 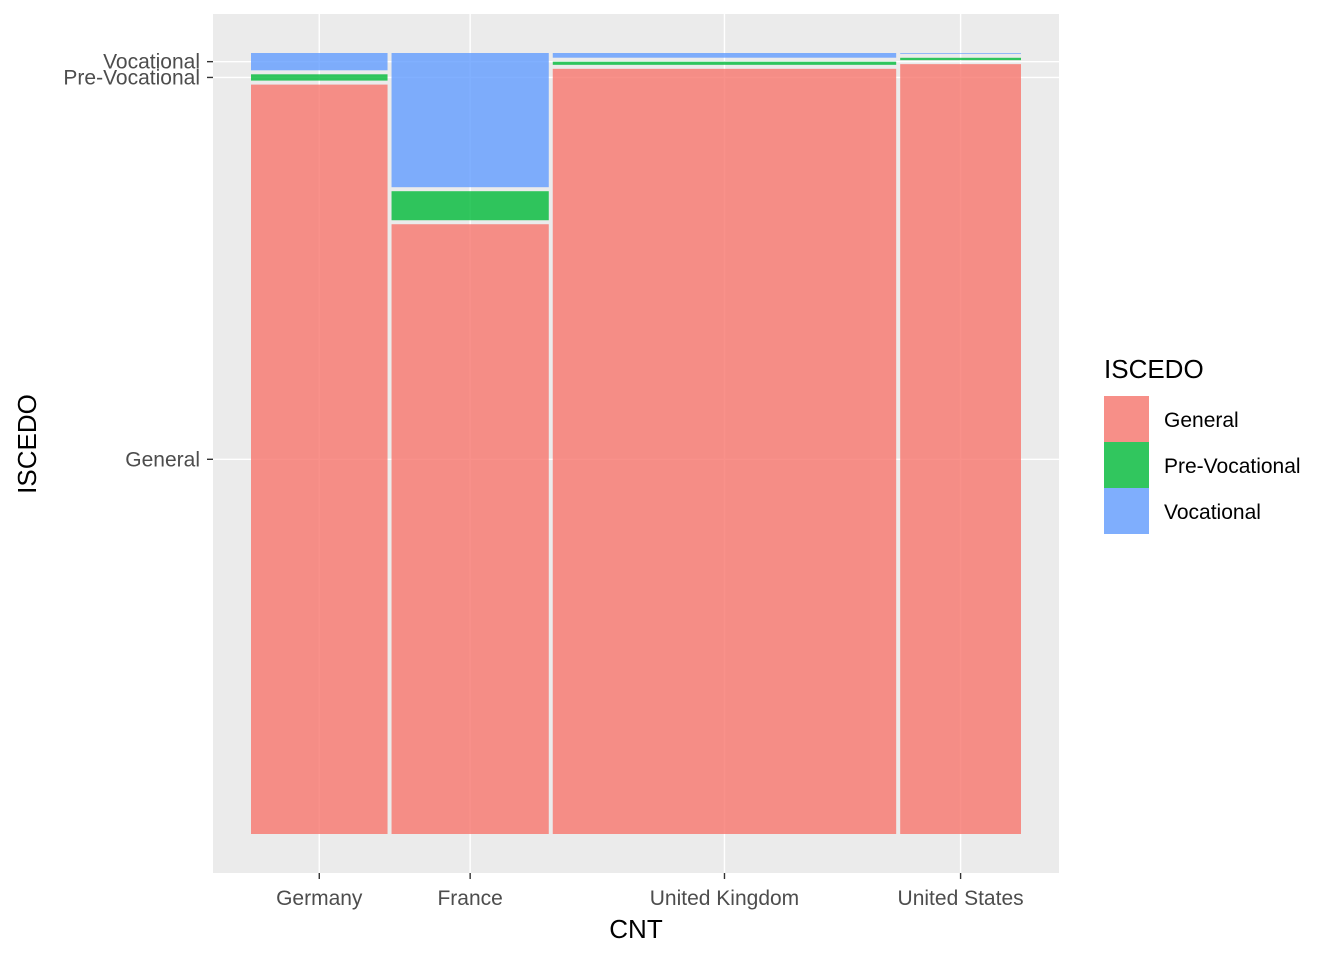 I want to click on y-tick-label-vocational: Vocational, so click(x=151, y=62).